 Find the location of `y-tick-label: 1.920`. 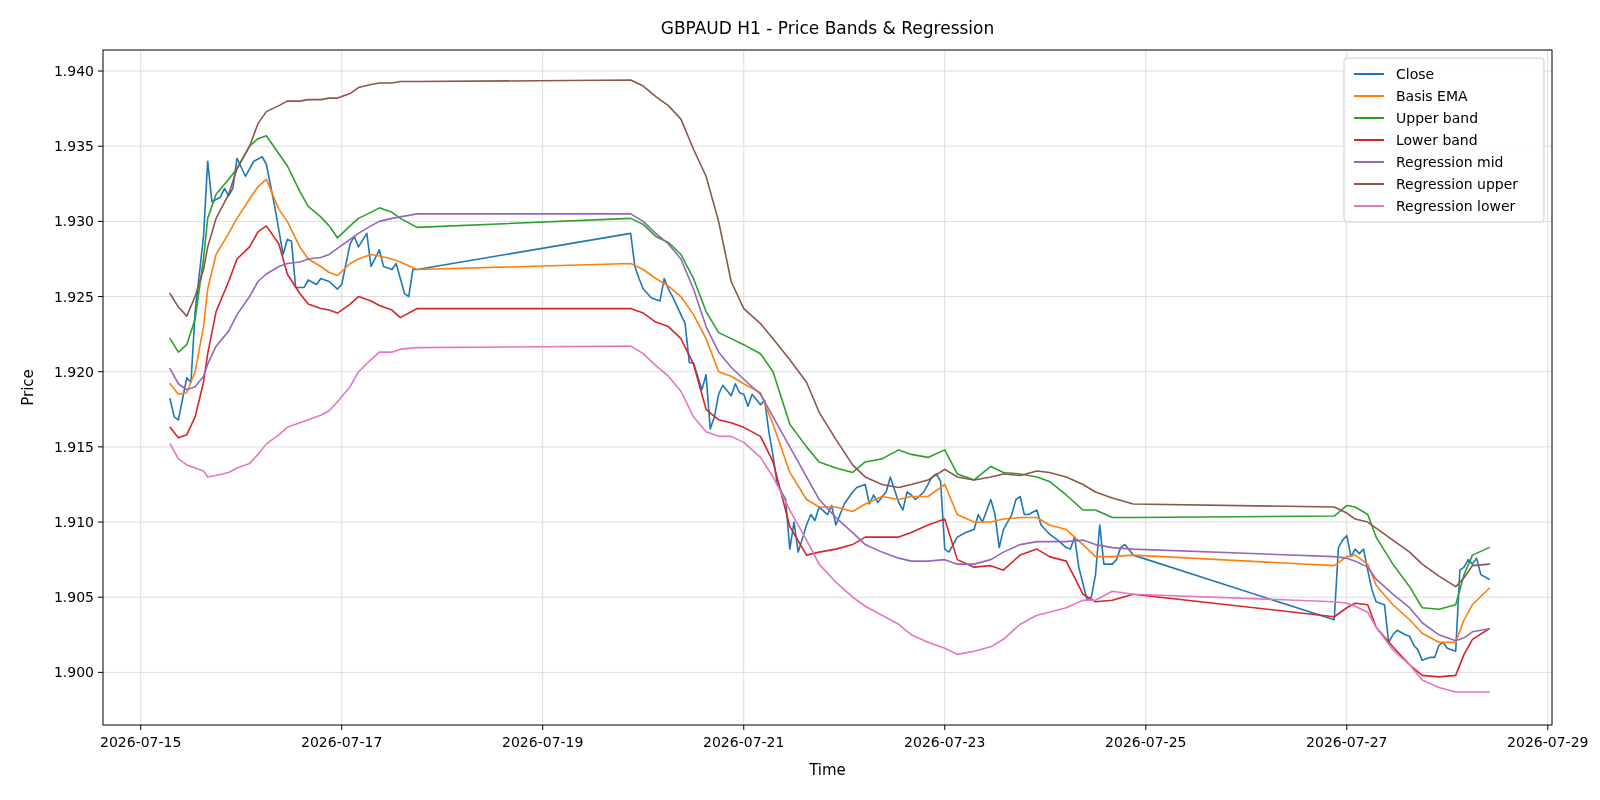

y-tick-label: 1.920 is located at coordinates (73, 371).